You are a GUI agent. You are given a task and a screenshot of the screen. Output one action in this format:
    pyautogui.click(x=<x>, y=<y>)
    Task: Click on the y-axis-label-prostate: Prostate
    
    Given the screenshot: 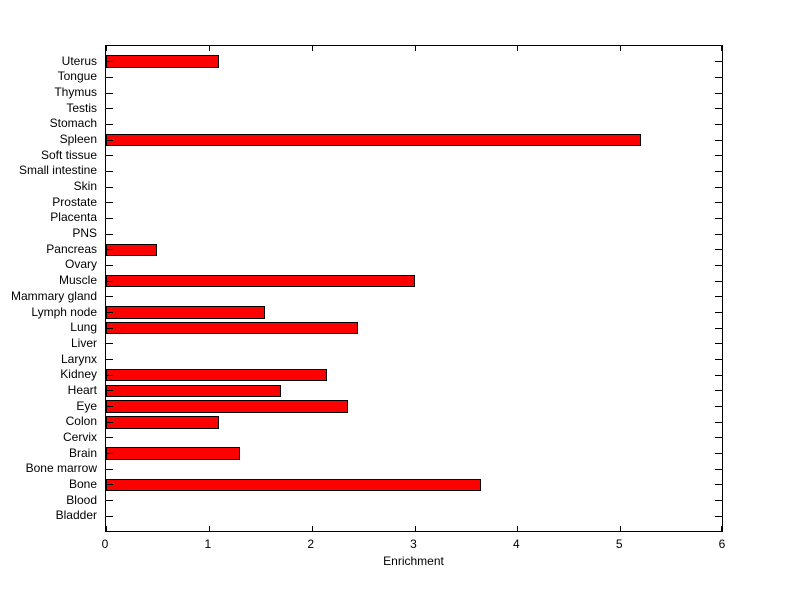 What is the action you would take?
    pyautogui.click(x=74, y=201)
    